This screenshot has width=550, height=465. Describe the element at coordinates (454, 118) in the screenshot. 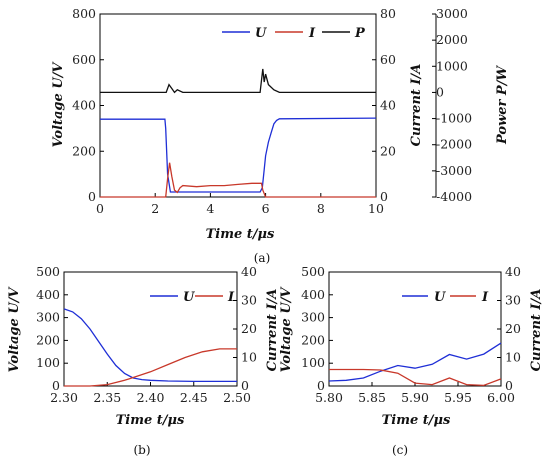

I see `panel-a-right2-tick-label-3: -1000` at that location.